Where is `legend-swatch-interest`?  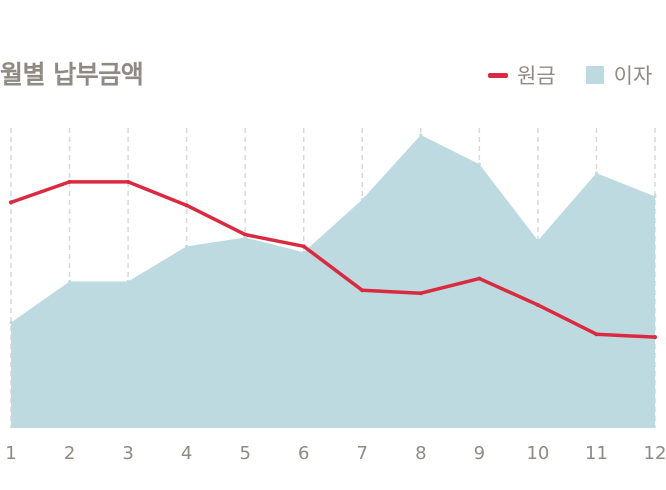
legend-swatch-interest is located at coordinates (594, 75).